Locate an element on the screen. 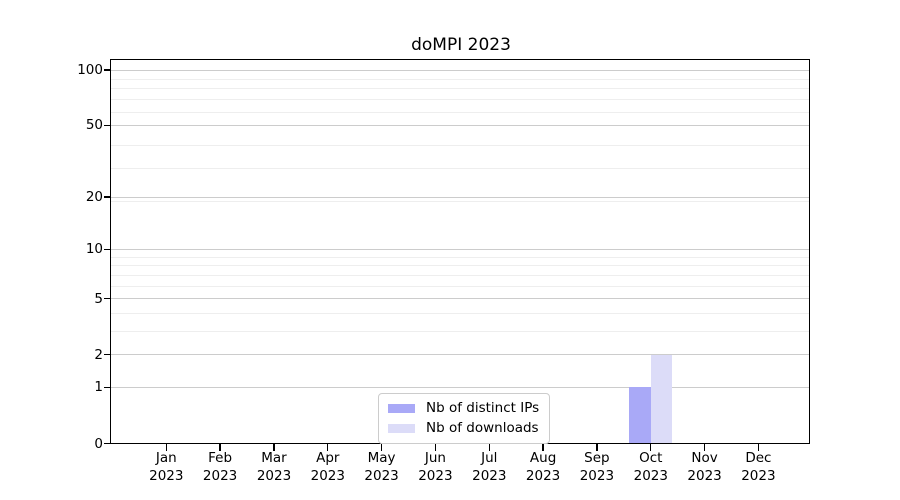 Image resolution: width=900 pixels, height=500 pixels. x-tick-label-jun-2023: Jun 2023 is located at coordinates (435, 467).